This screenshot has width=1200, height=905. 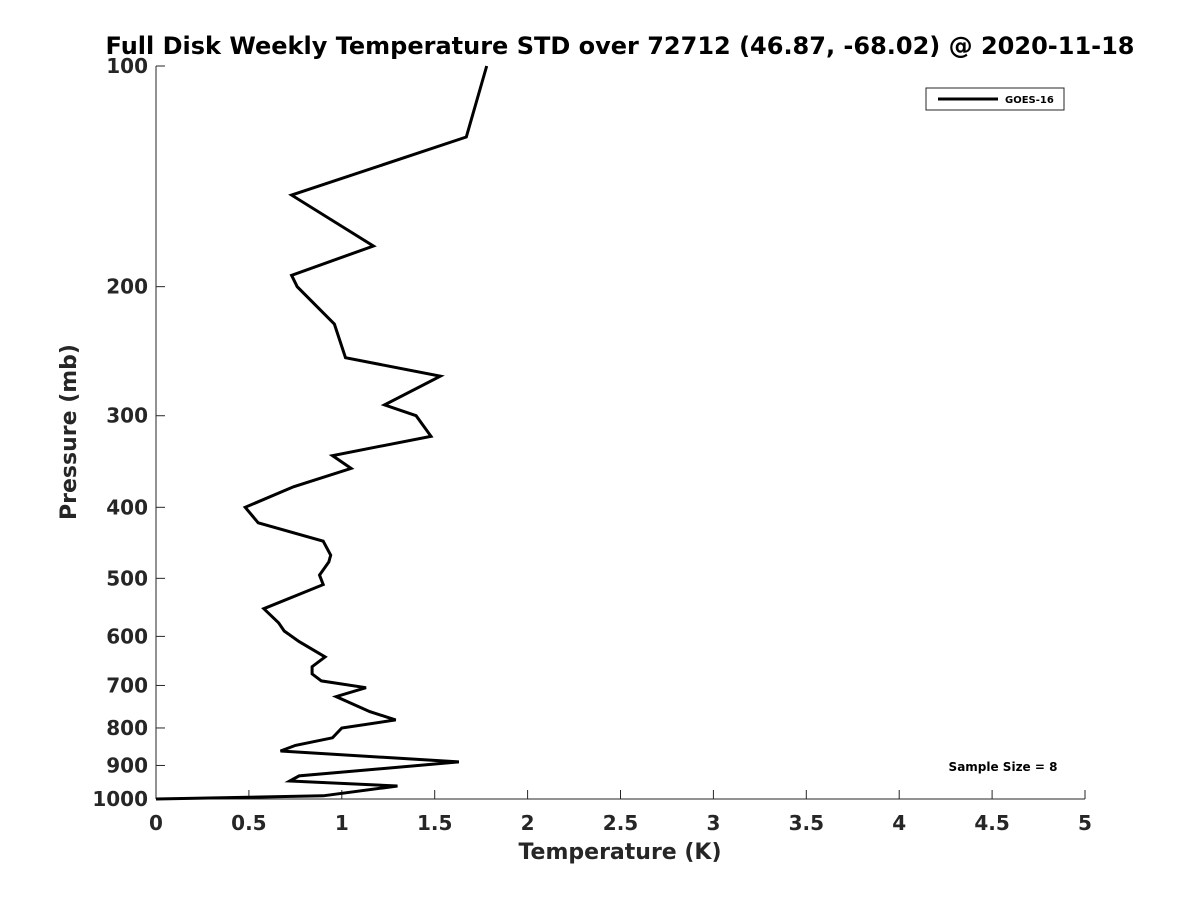 What do you see at coordinates (69, 432) in the screenshot?
I see `y-axis-label: Pressure (mb)` at bounding box center [69, 432].